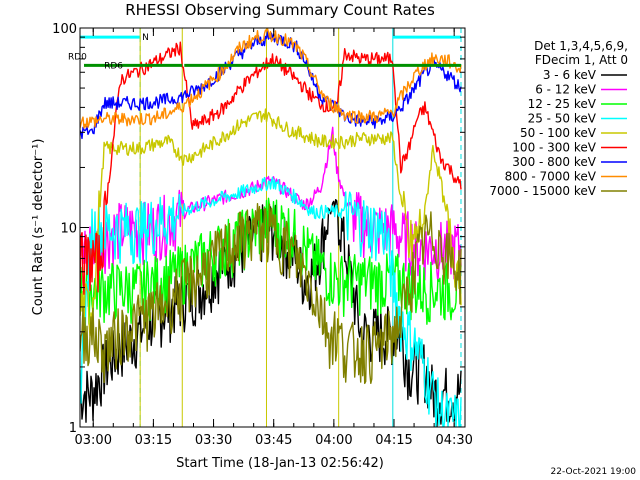  What do you see at coordinates (280, 463) in the screenshot?
I see `x-axis-label: Start Time (18-Jan-13 02:56:42)` at bounding box center [280, 463].